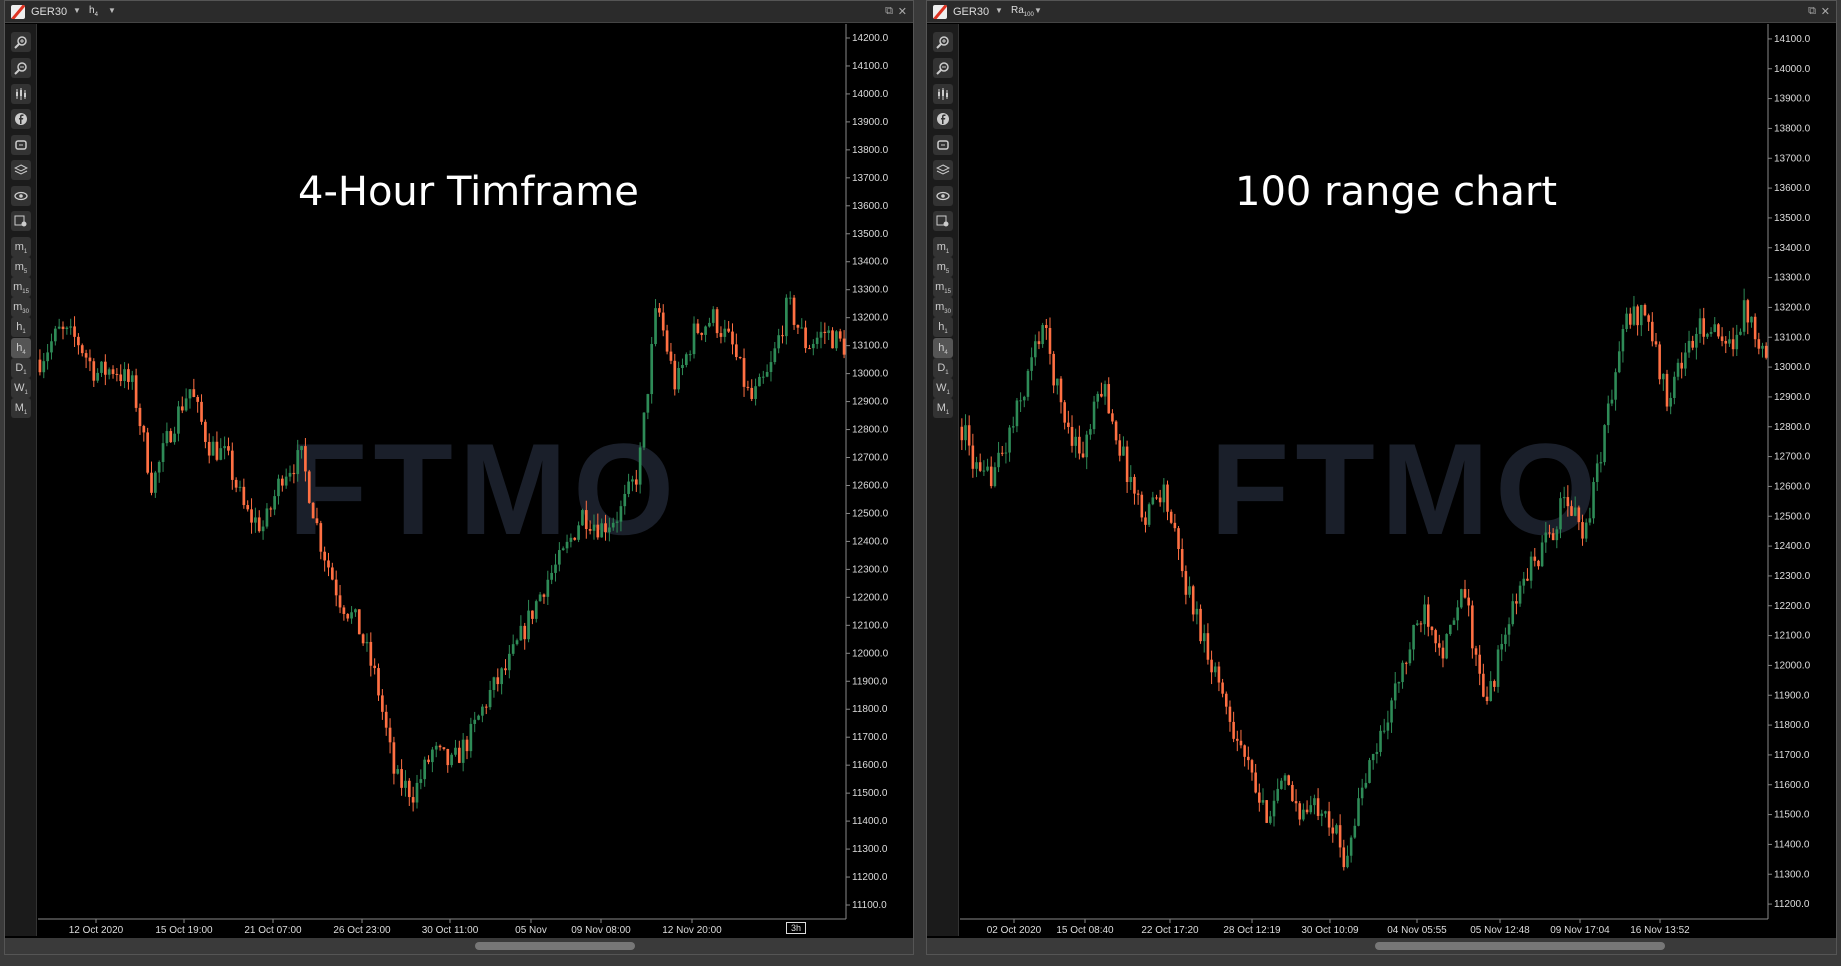  Describe the element at coordinates (870, 94) in the screenshot. I see `y-tick-label: 14000.0` at that location.